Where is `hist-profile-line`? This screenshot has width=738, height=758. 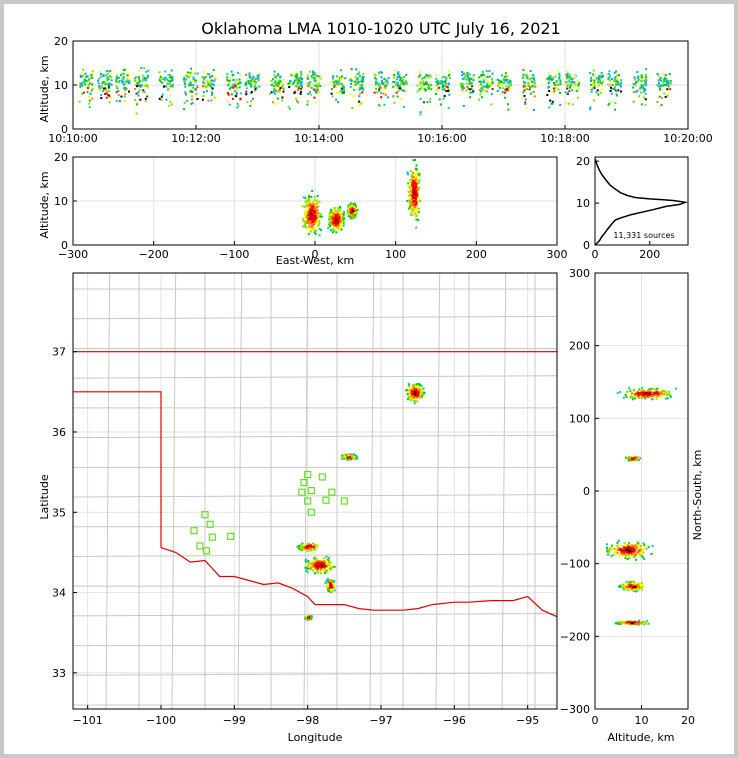 hist-profile-line is located at coordinates (641, 202).